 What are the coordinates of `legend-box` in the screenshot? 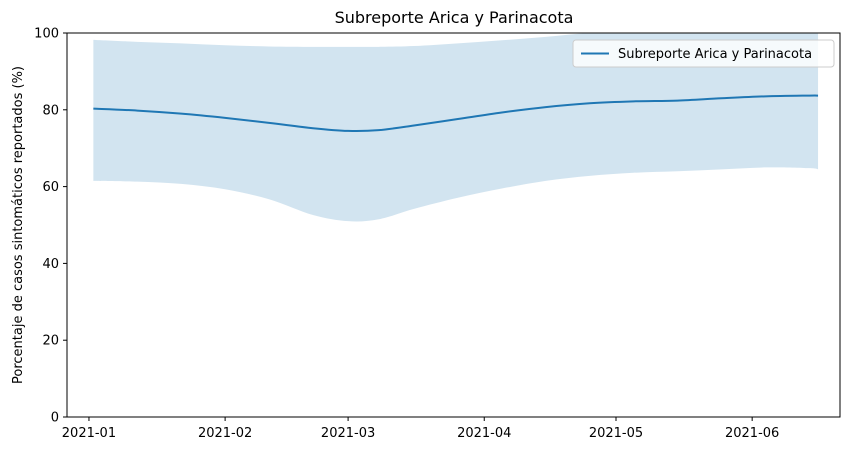 It's located at (703, 53).